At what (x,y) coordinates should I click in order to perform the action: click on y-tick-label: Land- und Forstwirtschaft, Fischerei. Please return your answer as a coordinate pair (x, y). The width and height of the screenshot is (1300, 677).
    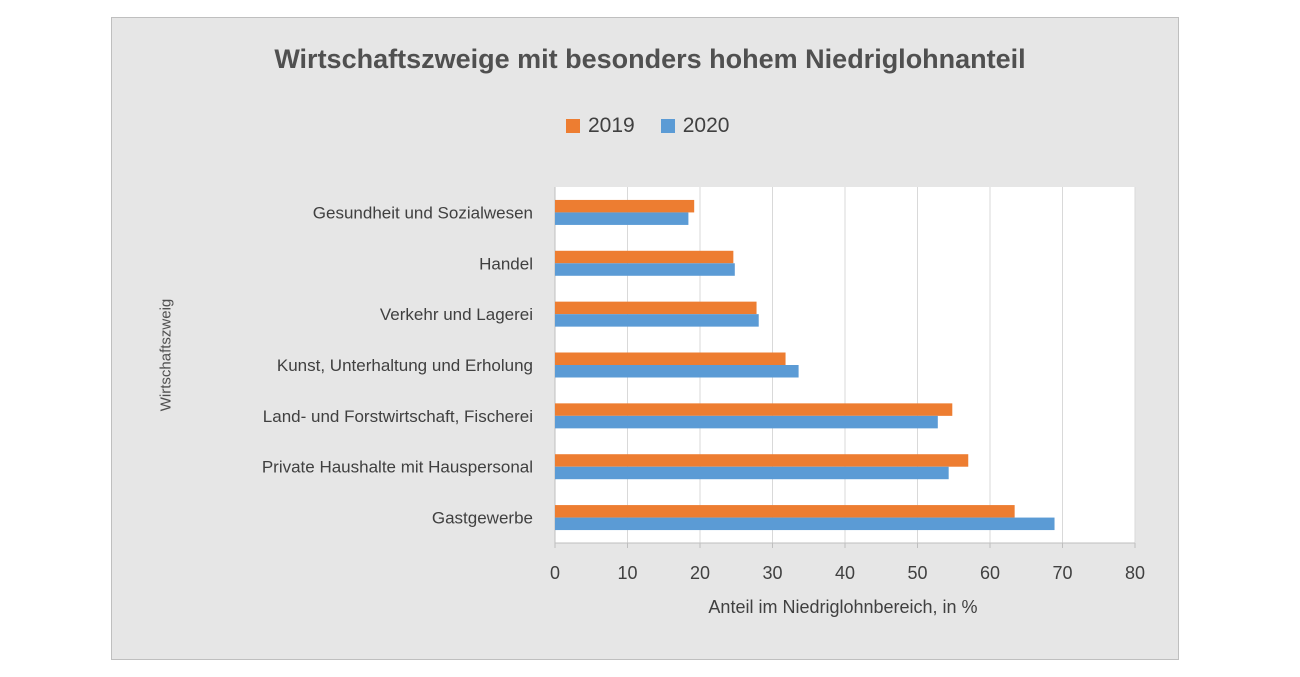
    Looking at the image, I should click on (398, 416).